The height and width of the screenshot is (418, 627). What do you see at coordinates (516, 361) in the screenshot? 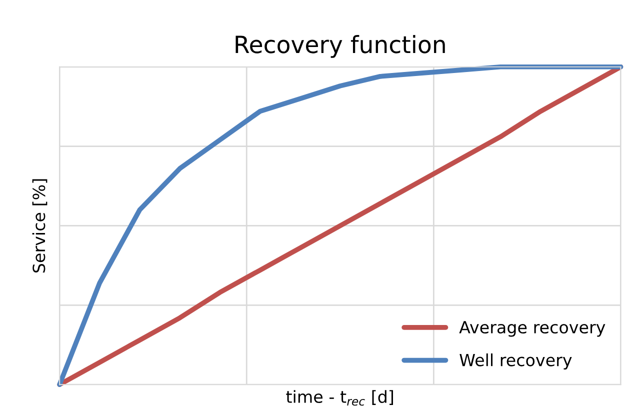
I see `legend-label: Well recovery` at bounding box center [516, 361].